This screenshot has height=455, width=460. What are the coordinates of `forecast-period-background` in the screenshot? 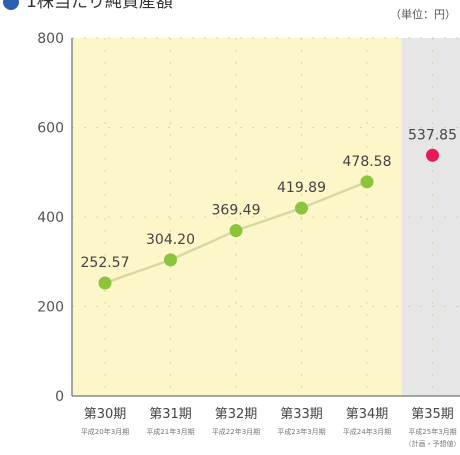 It's located at (430, 217).